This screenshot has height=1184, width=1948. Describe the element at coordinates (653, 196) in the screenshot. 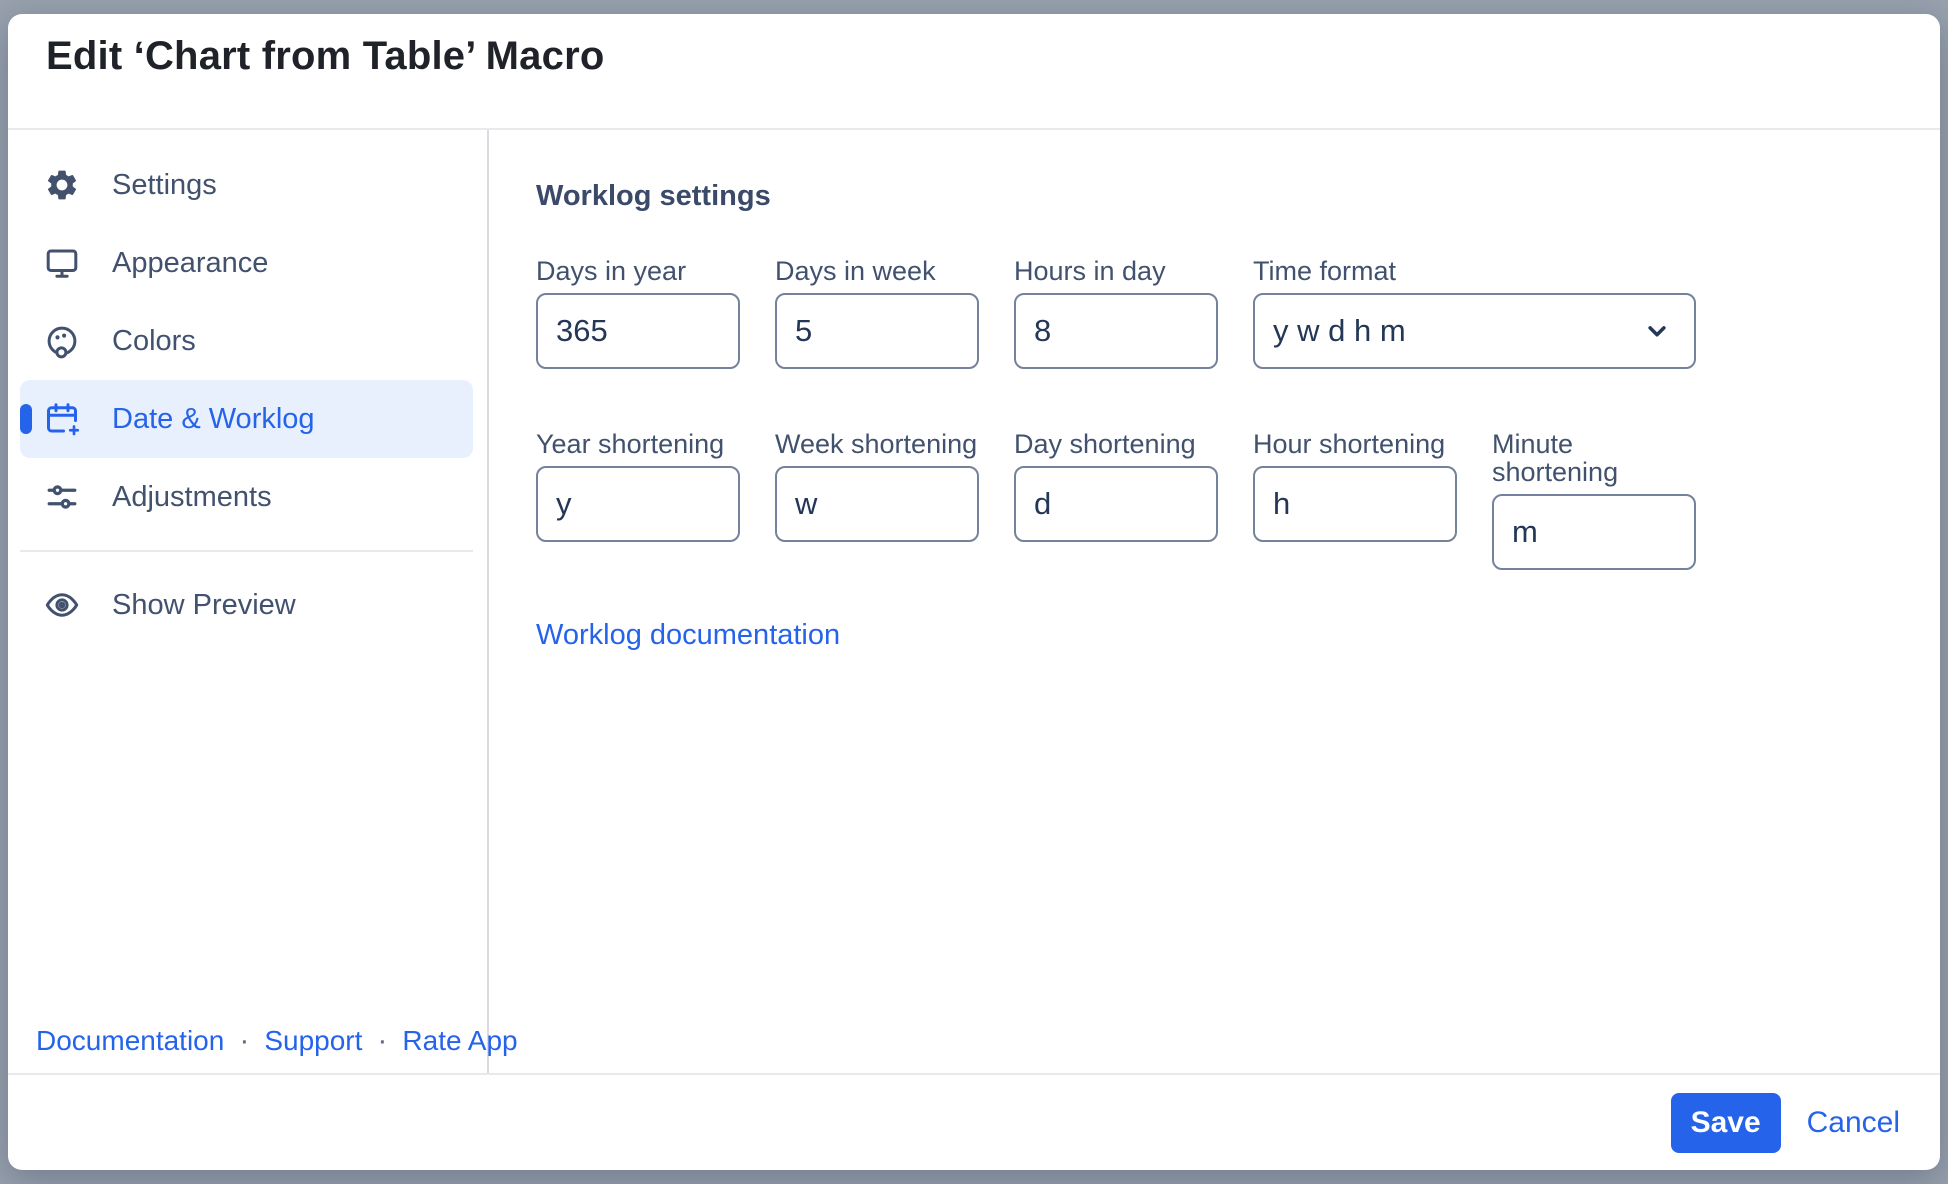

I see `section-title: Worklog settings` at that location.